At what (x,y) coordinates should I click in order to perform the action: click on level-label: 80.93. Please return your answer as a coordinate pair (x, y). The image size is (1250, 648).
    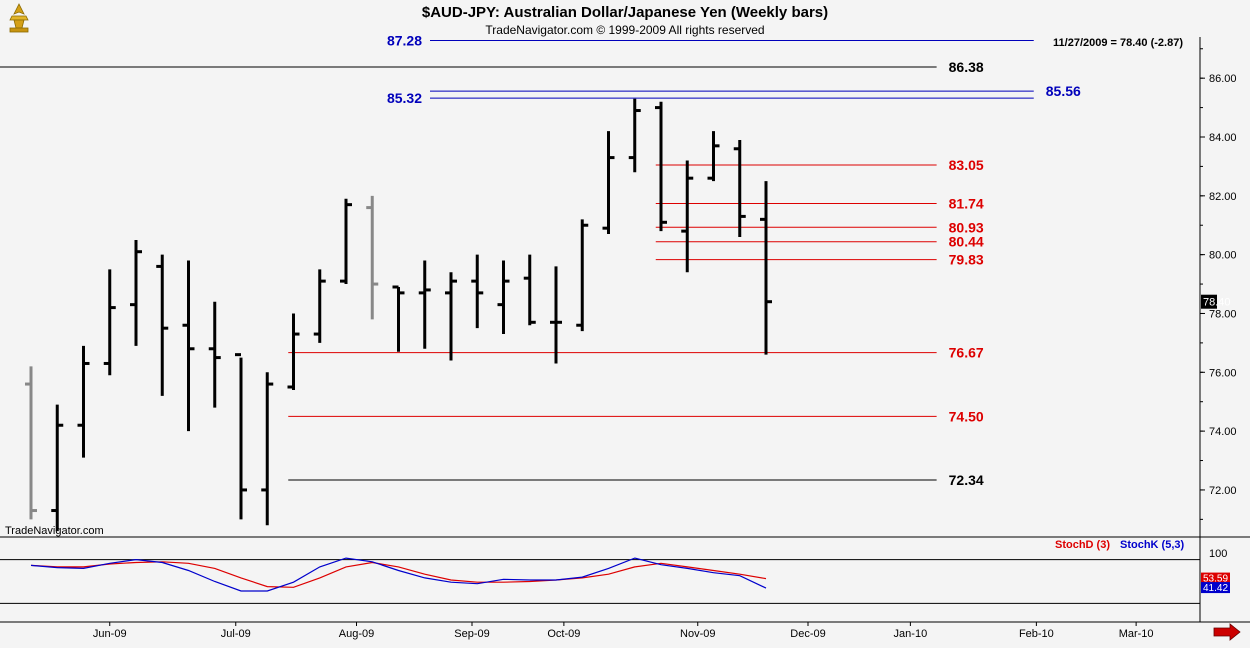
    Looking at the image, I should click on (966, 227).